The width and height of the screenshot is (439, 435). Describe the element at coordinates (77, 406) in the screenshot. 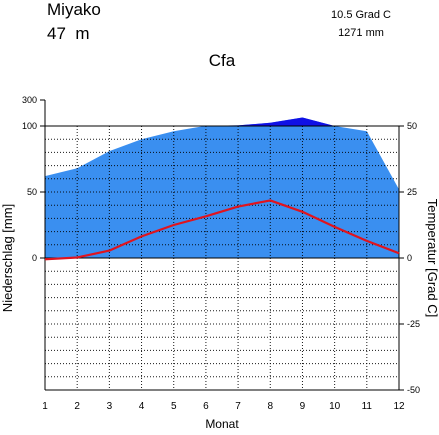

I see `x-tick-label: 2` at that location.